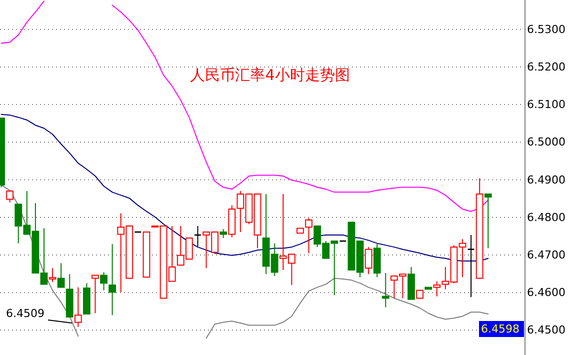  Describe the element at coordinates (546, 142) in the screenshot. I see `y-tick-label: 6.5000` at that location.